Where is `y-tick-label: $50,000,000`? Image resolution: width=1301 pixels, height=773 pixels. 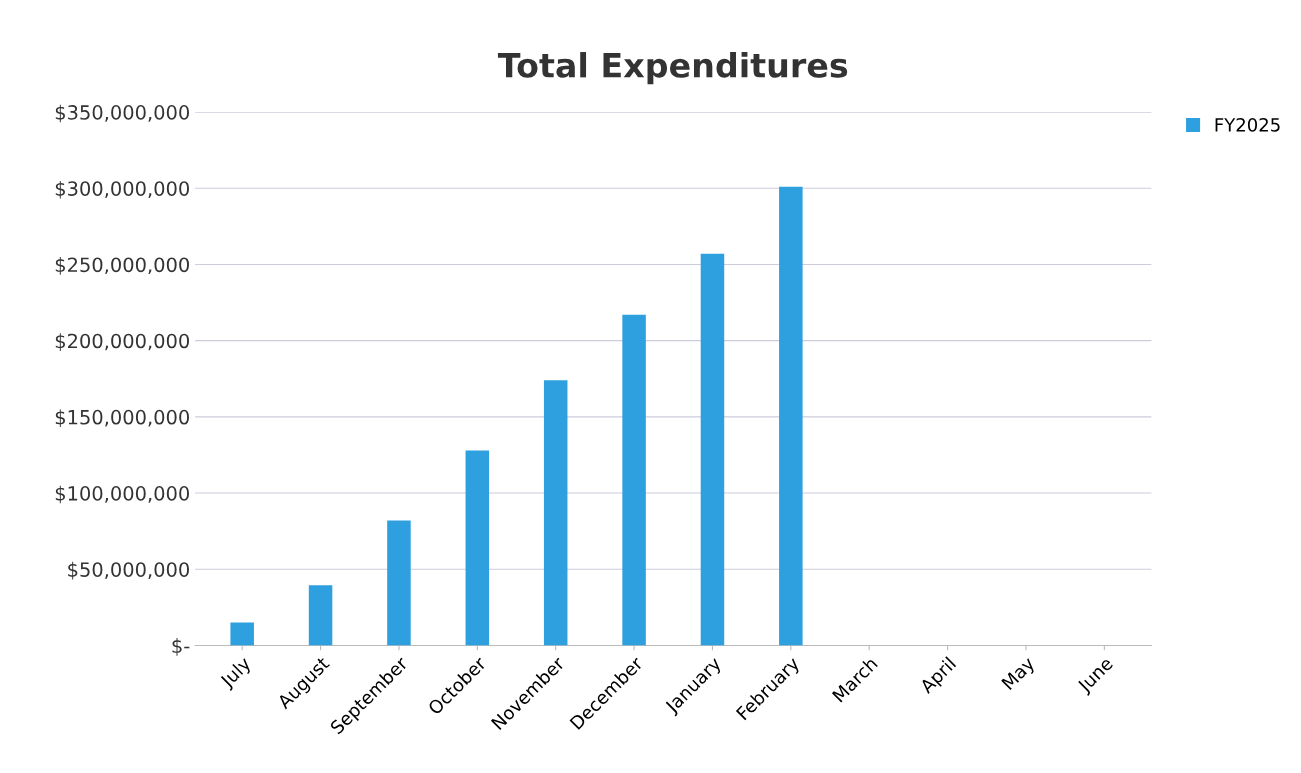 y-tick-label: $50,000,000 is located at coordinates (128, 570).